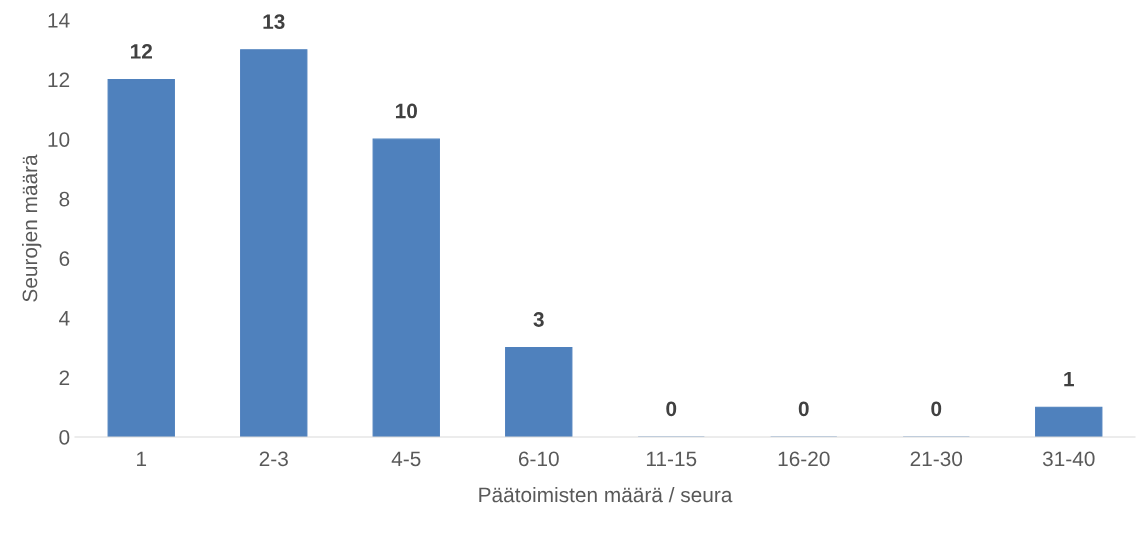 This screenshot has height=533, width=1139. Describe the element at coordinates (64, 199) in the screenshot. I see `y-tick-label: 8` at that location.